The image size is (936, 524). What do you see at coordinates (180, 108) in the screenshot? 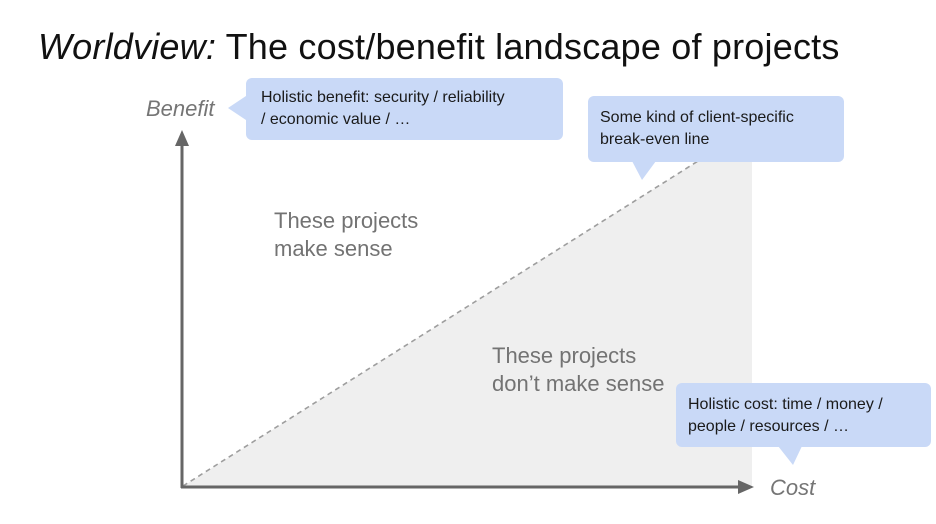
I see `y-axis-label: Benefit` at bounding box center [180, 108].